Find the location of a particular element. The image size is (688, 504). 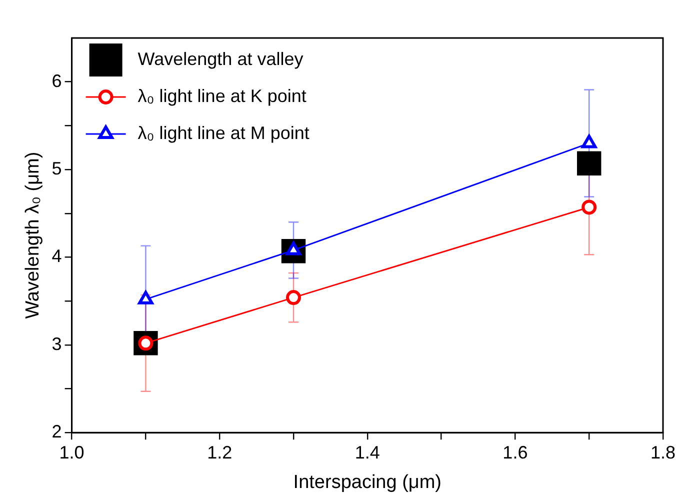

x-tick-label: 1.8 is located at coordinates (663, 452).